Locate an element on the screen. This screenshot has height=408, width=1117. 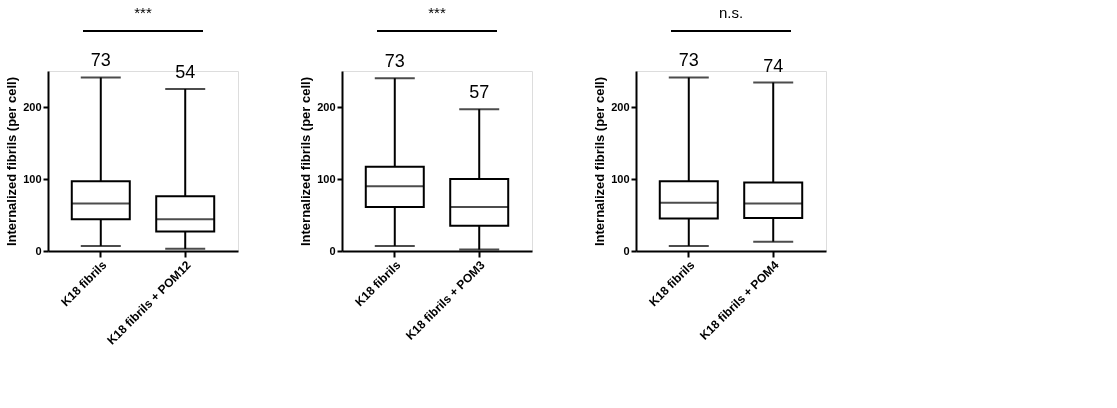
annotation: 54 is located at coordinates (185, 72).